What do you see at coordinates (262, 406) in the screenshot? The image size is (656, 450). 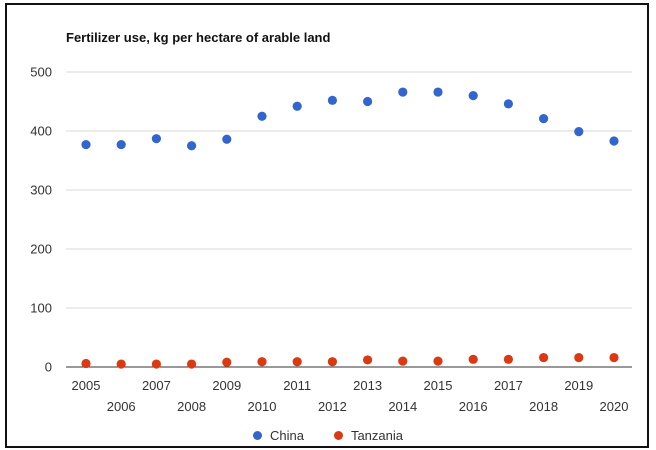 I see `x-tick-label: 2010` at bounding box center [262, 406].